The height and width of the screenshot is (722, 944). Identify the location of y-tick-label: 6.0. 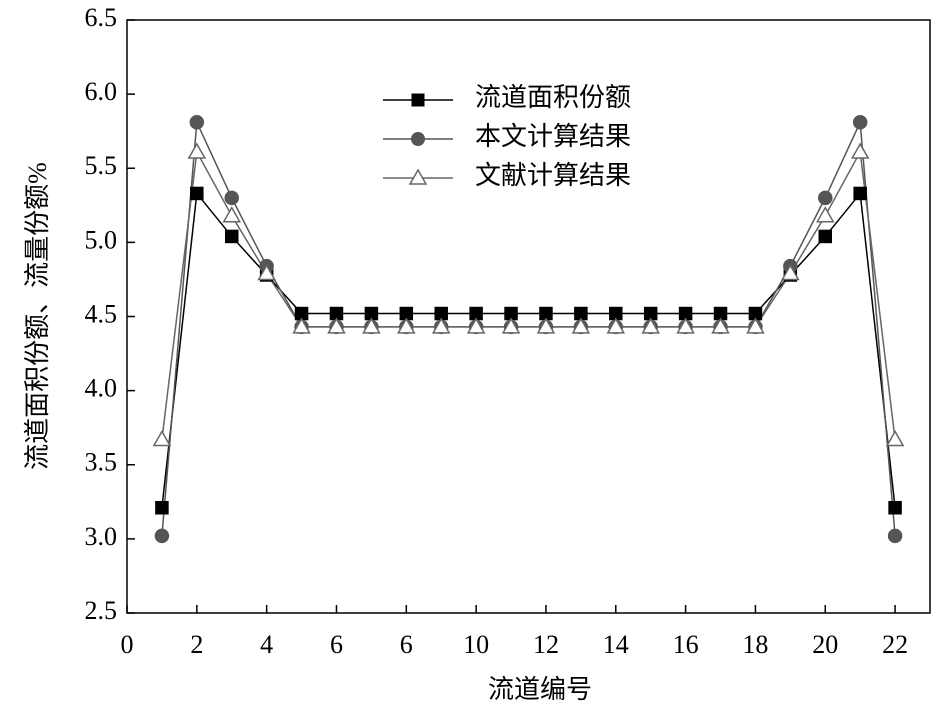
(101, 91).